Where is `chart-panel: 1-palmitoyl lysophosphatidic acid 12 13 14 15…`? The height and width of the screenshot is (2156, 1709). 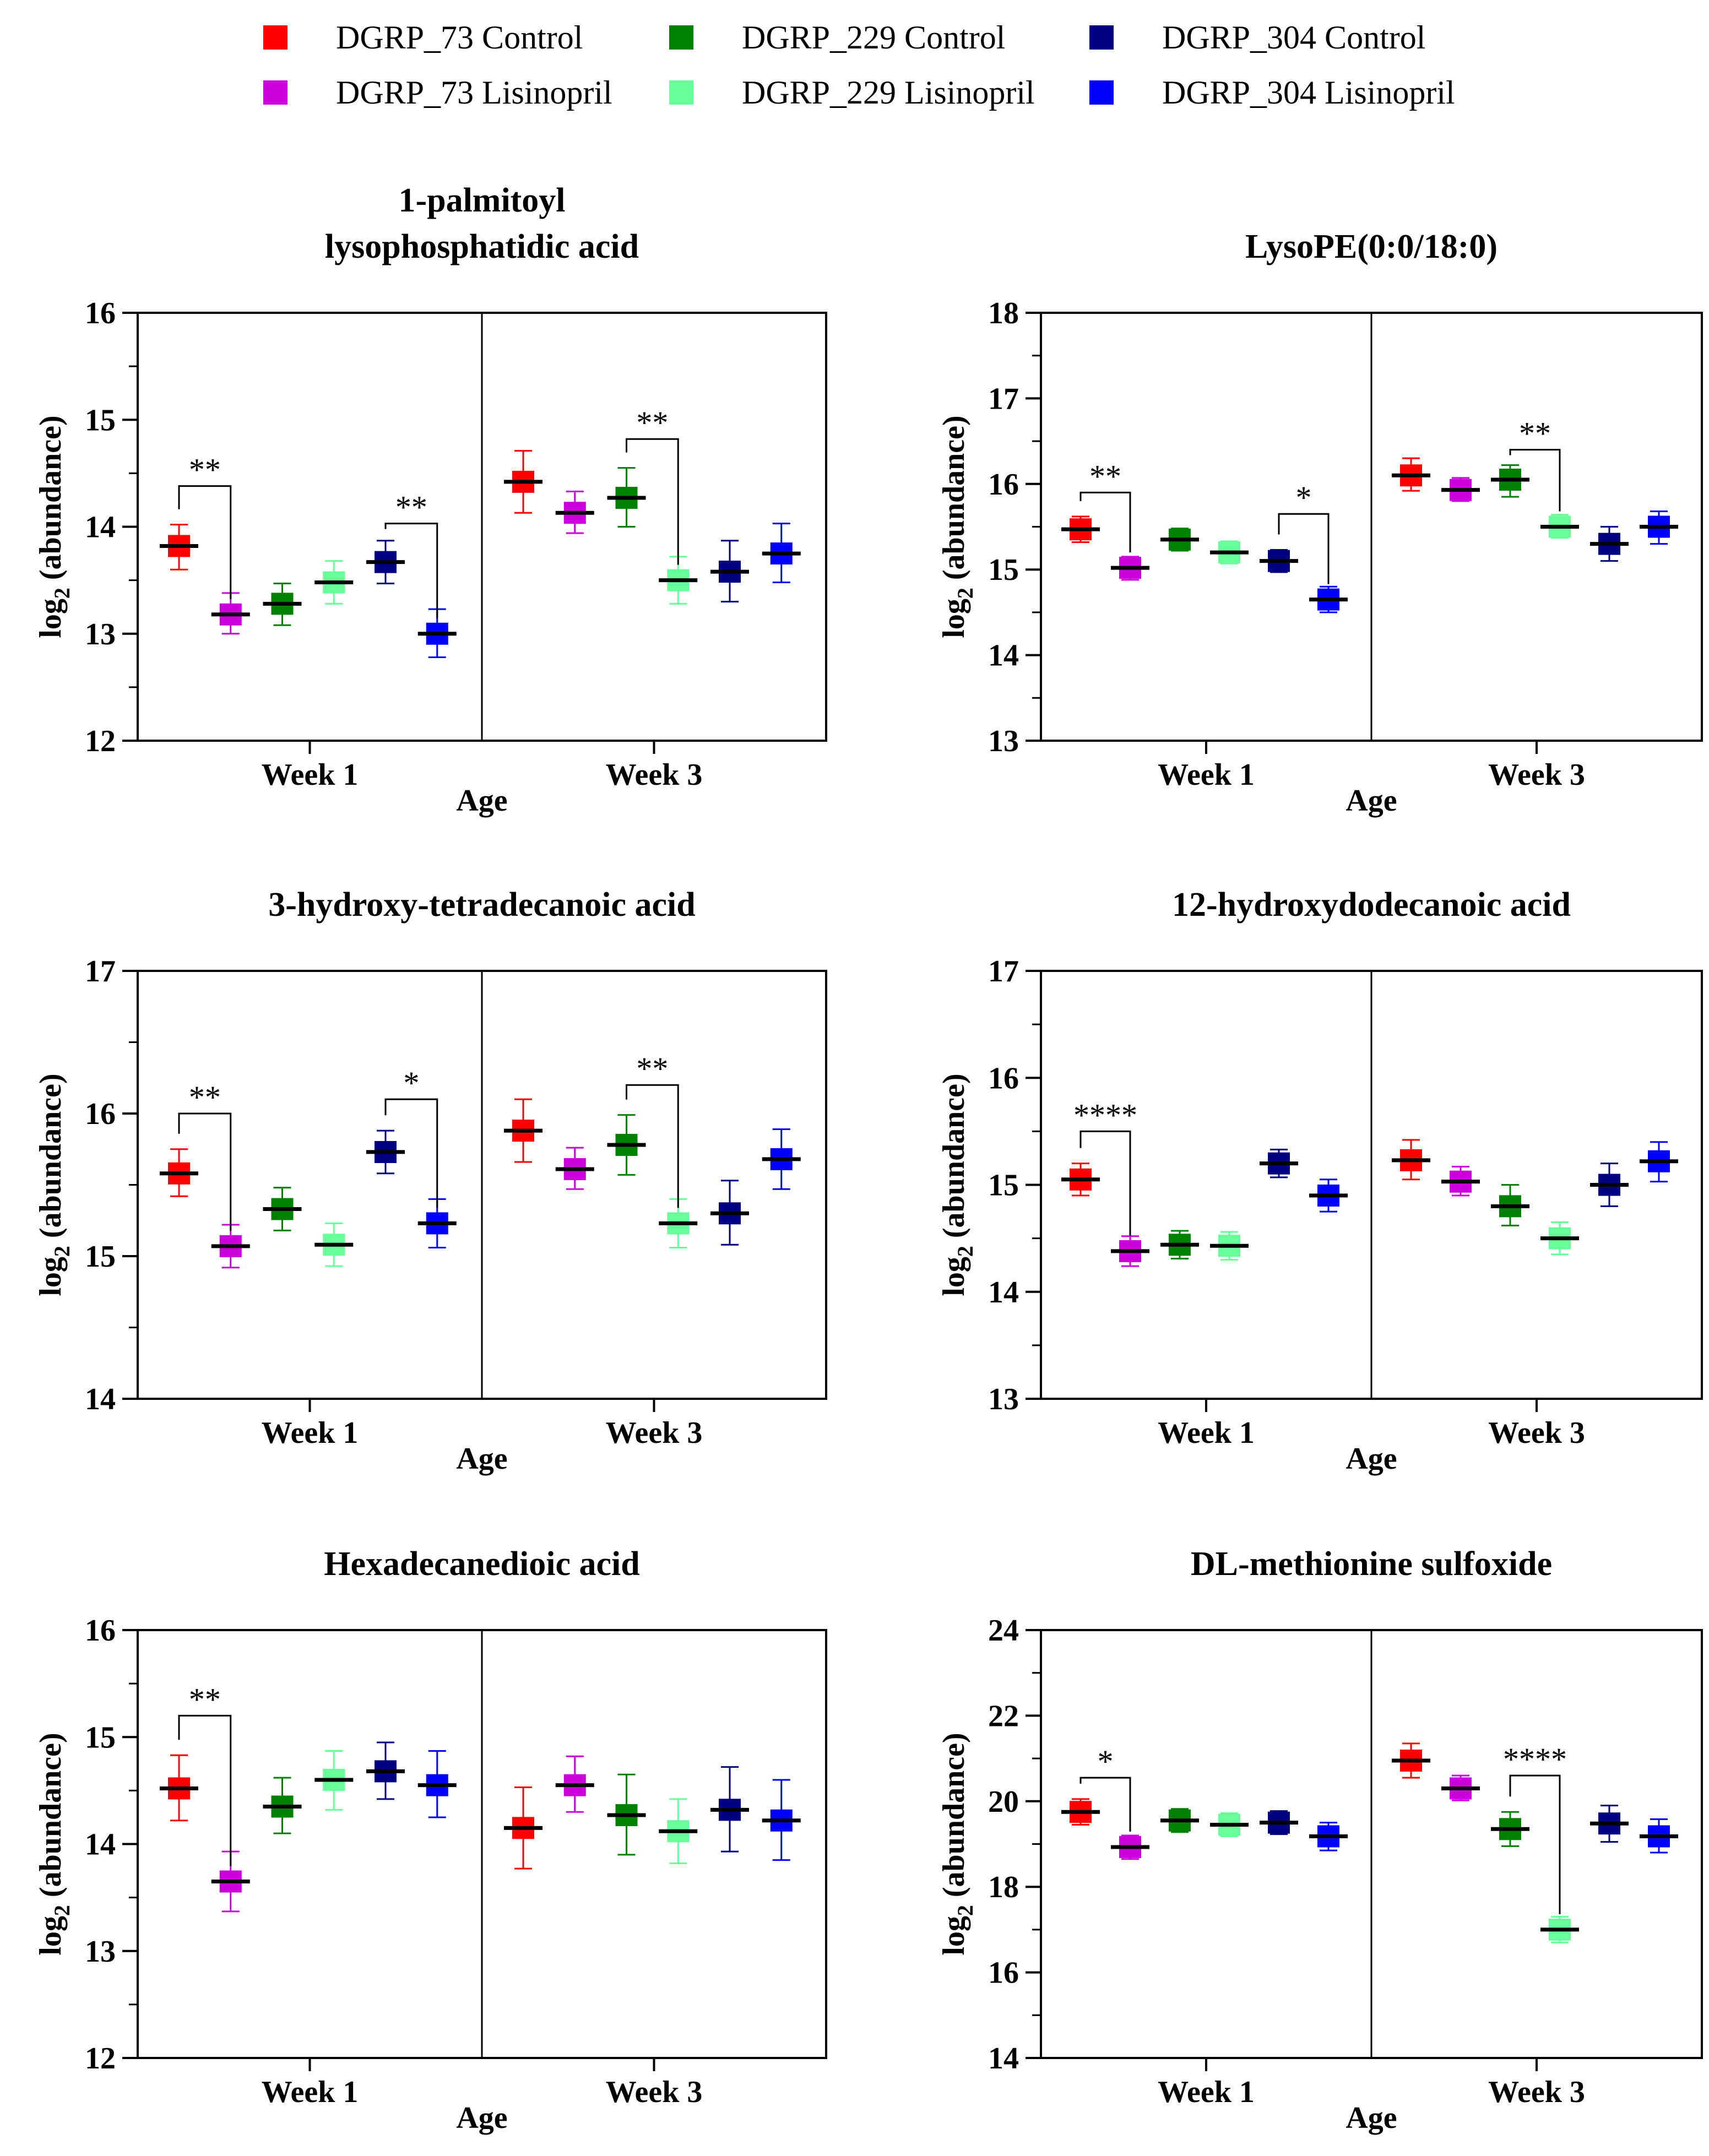
chart-panel: 1-palmitoyl lysophosphatidic acid 12 13 14 15… is located at coordinates (430, 500).